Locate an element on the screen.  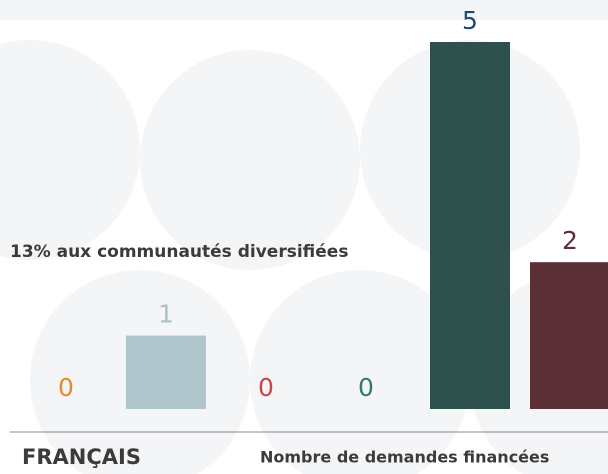
value-label: 2 is located at coordinates (570, 240).